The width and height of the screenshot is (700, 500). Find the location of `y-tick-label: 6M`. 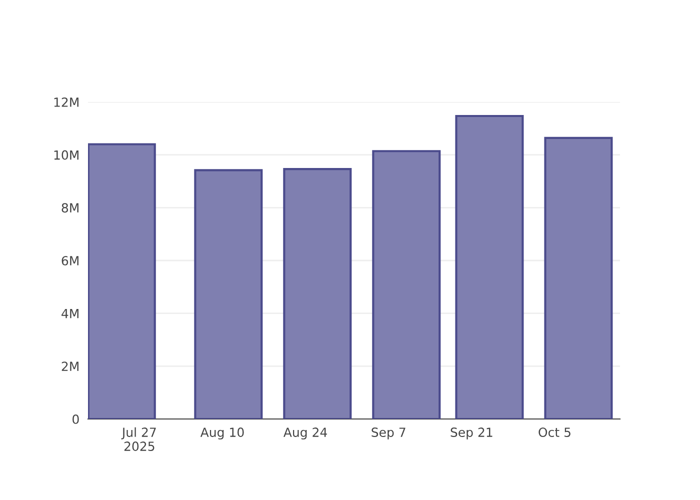

y-tick-label: 6M is located at coordinates (70, 261).